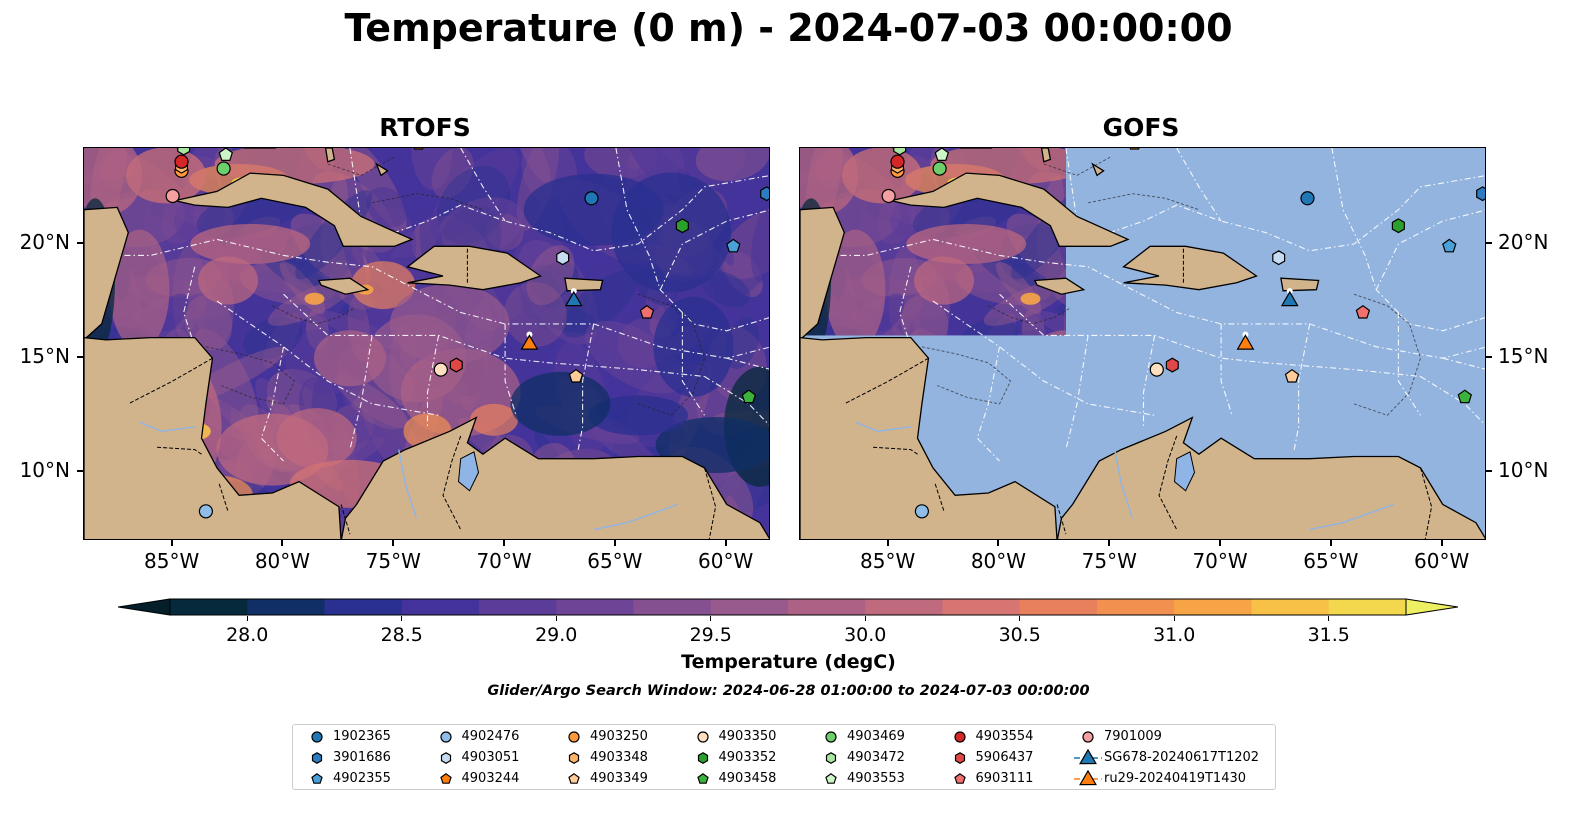 The image size is (1577, 827). Describe the element at coordinates (876, 757) in the screenshot. I see `legend-label: 4903472` at that location.